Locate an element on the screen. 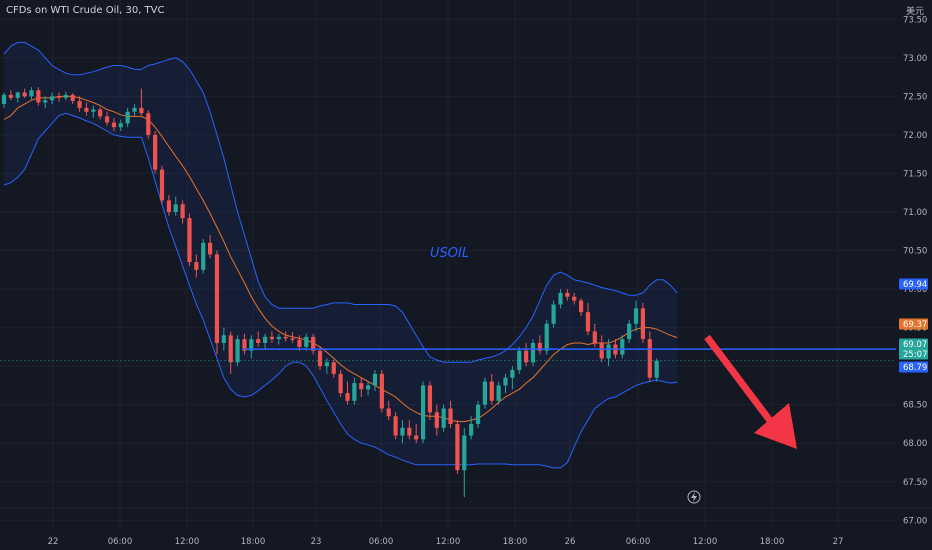  currency-label: 美元 is located at coordinates (914, 12).